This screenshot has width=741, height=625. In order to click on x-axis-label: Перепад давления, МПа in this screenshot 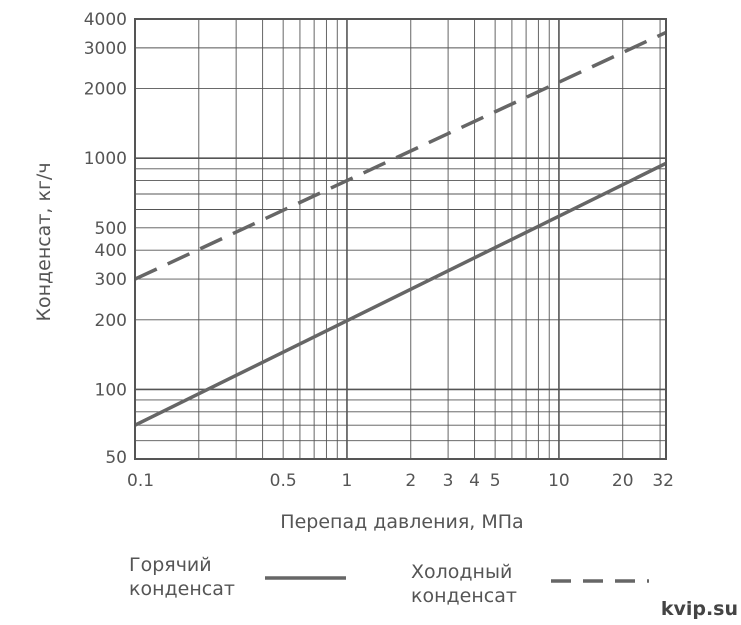, I will do `click(401, 522)`.